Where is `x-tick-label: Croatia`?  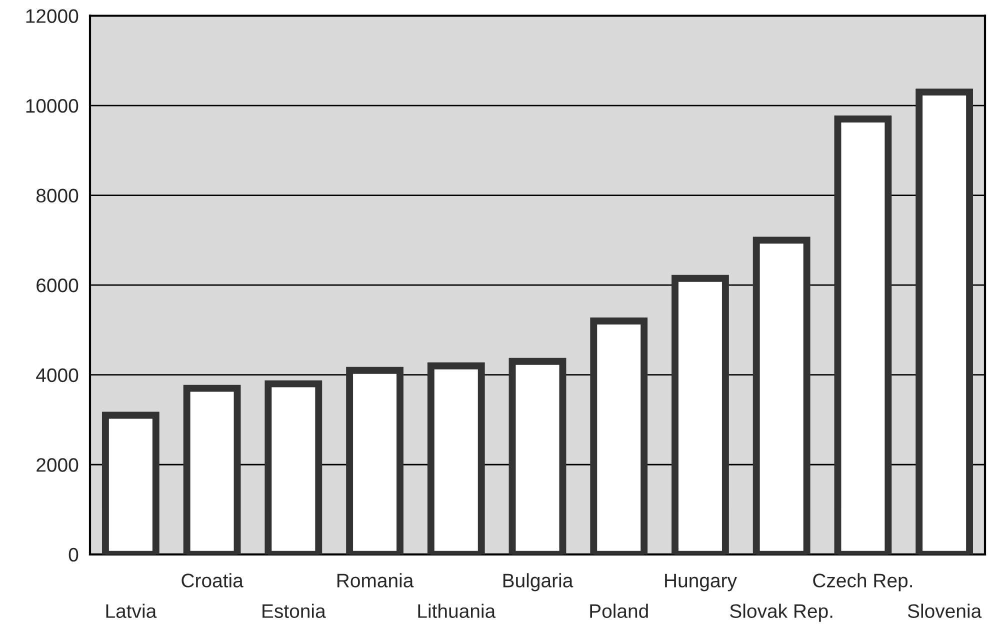 x-tick-label: Croatia is located at coordinates (213, 580).